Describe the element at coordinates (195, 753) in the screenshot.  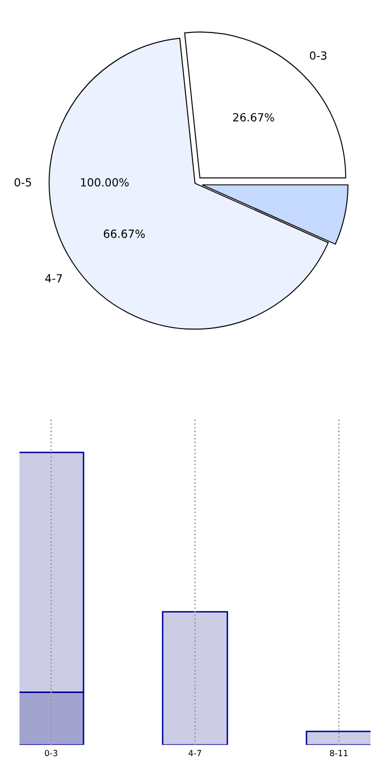
I see `x-tick-label: 4-7` at that location.